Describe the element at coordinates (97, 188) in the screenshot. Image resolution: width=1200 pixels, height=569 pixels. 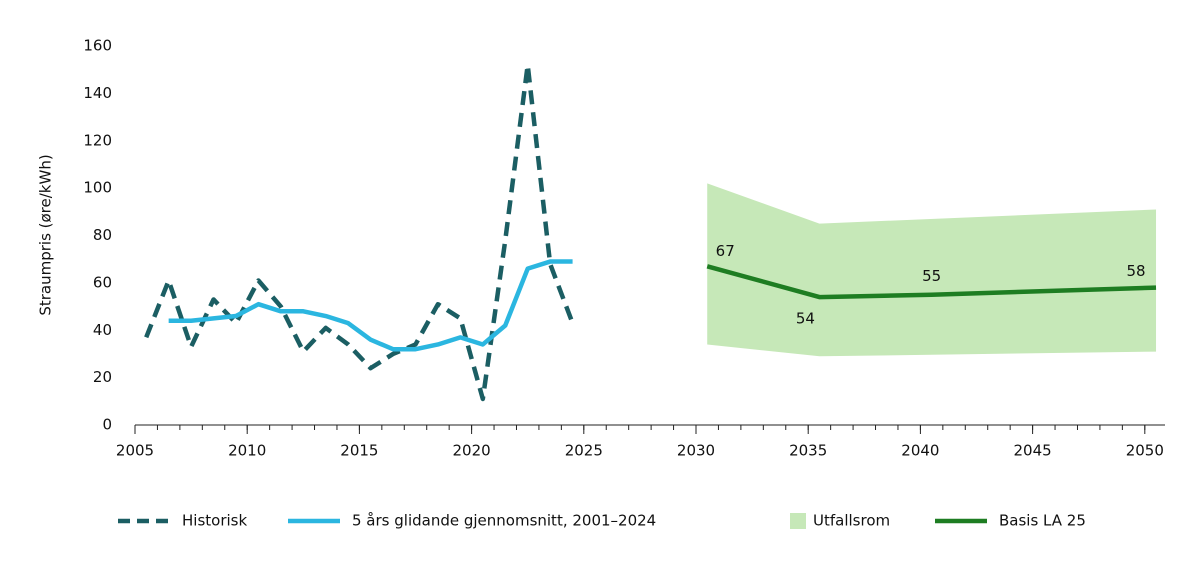
I see `y-tick-label: 100` at that location.